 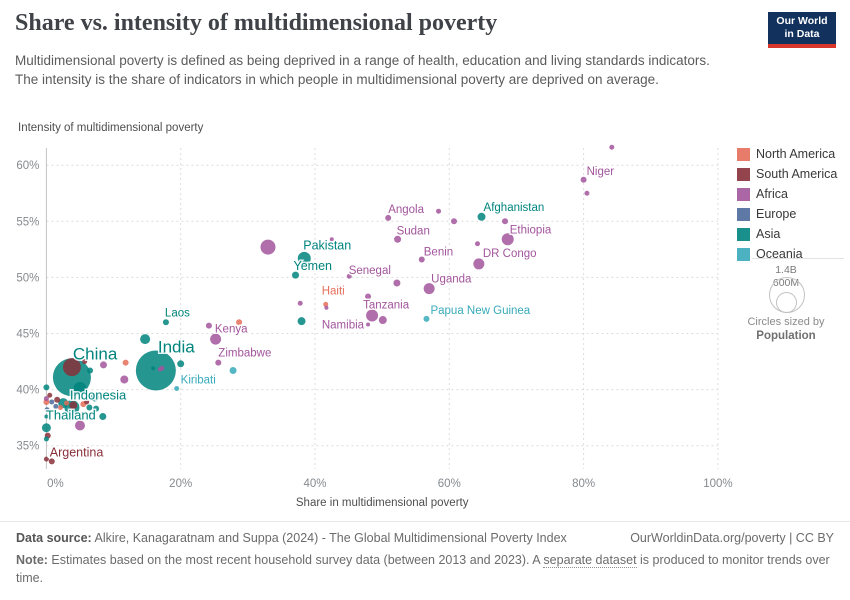 I want to click on legend-item-asia: Asia, so click(x=792, y=234).